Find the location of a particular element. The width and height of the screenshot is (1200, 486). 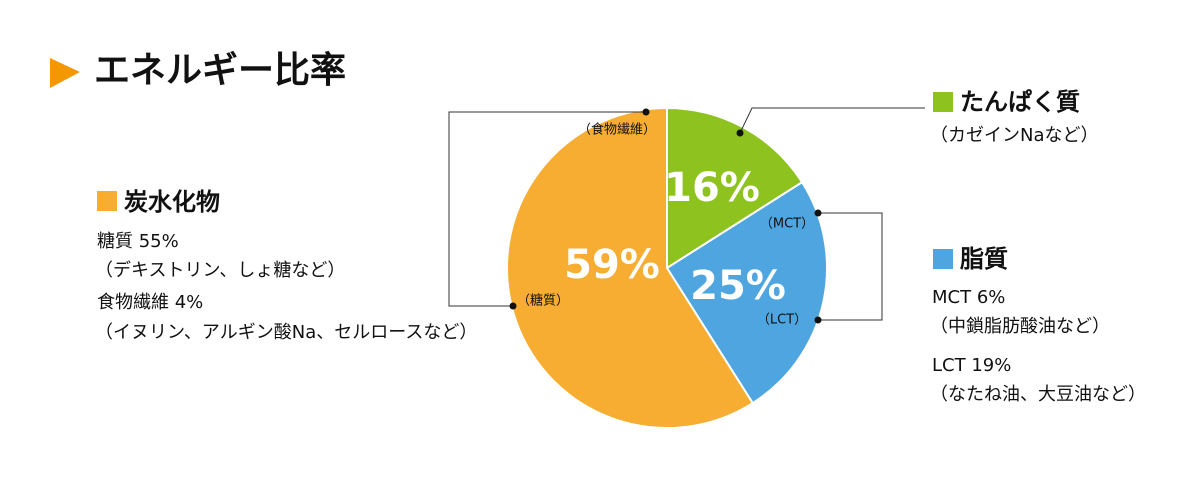

legend-detail: （イヌリン、アルギン酸Na、セルロースなど） is located at coordinates (286, 332).